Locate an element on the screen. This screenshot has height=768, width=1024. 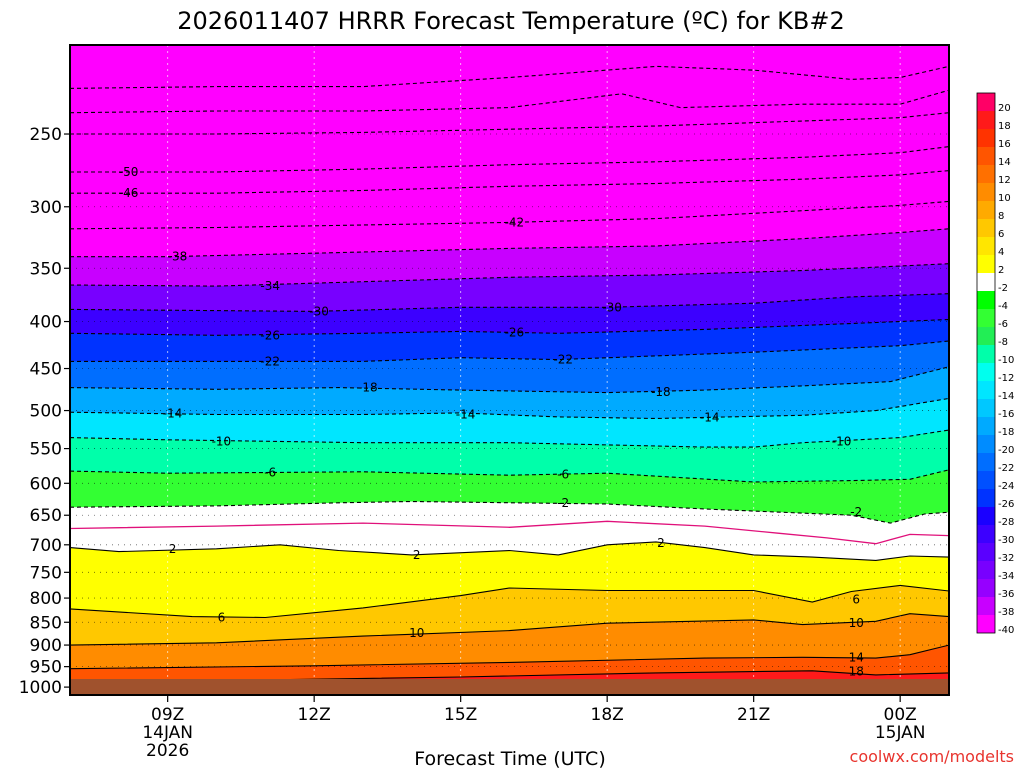
isotherm--18 is located at coordinates (509, 380).